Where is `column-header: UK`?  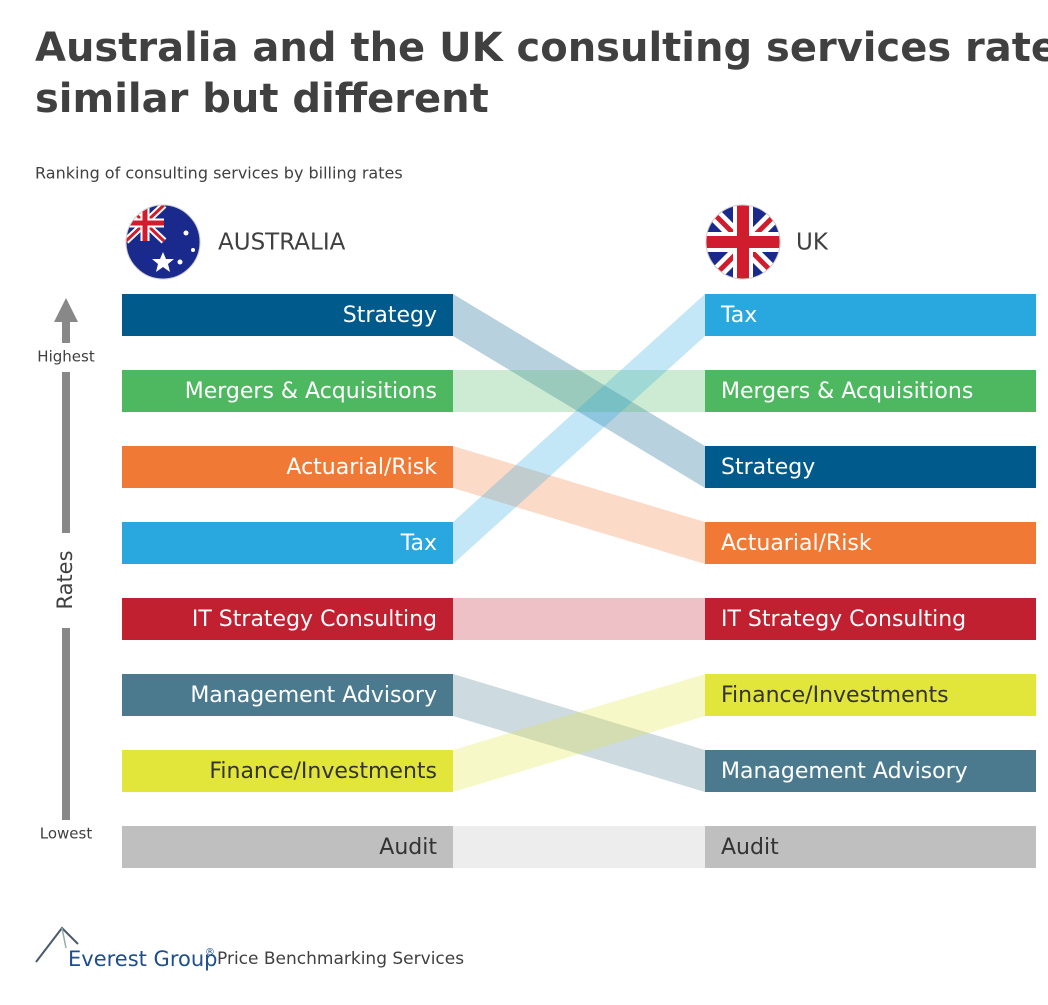 column-header: UK is located at coordinates (812, 243).